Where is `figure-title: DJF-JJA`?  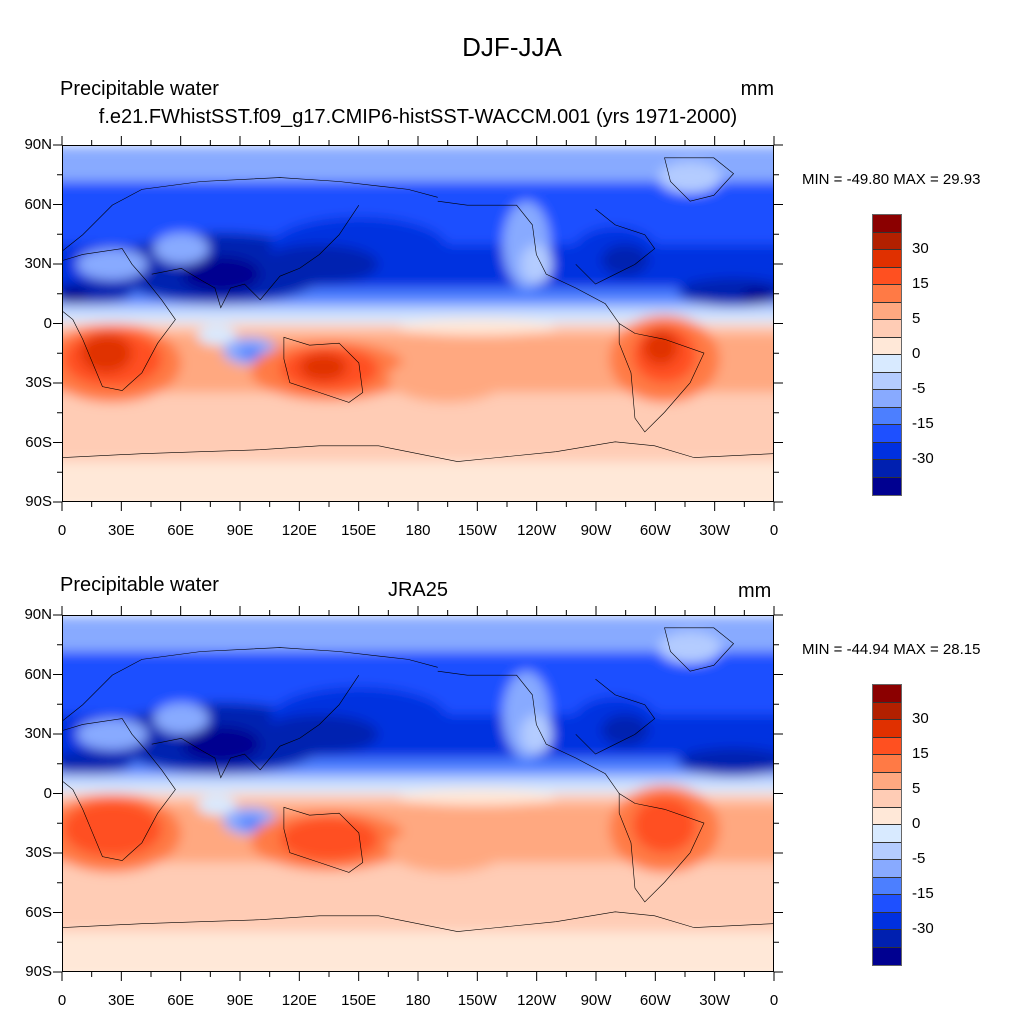 figure-title: DJF-JJA is located at coordinates (512, 47).